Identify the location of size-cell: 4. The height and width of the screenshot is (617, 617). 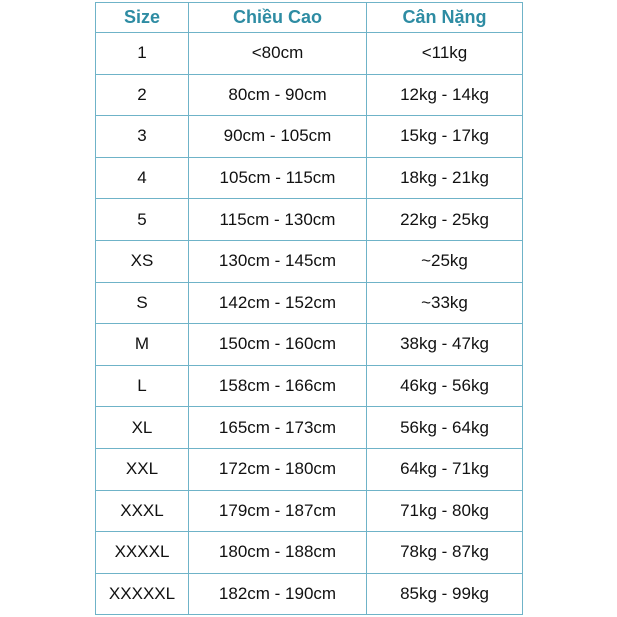
(142, 178).